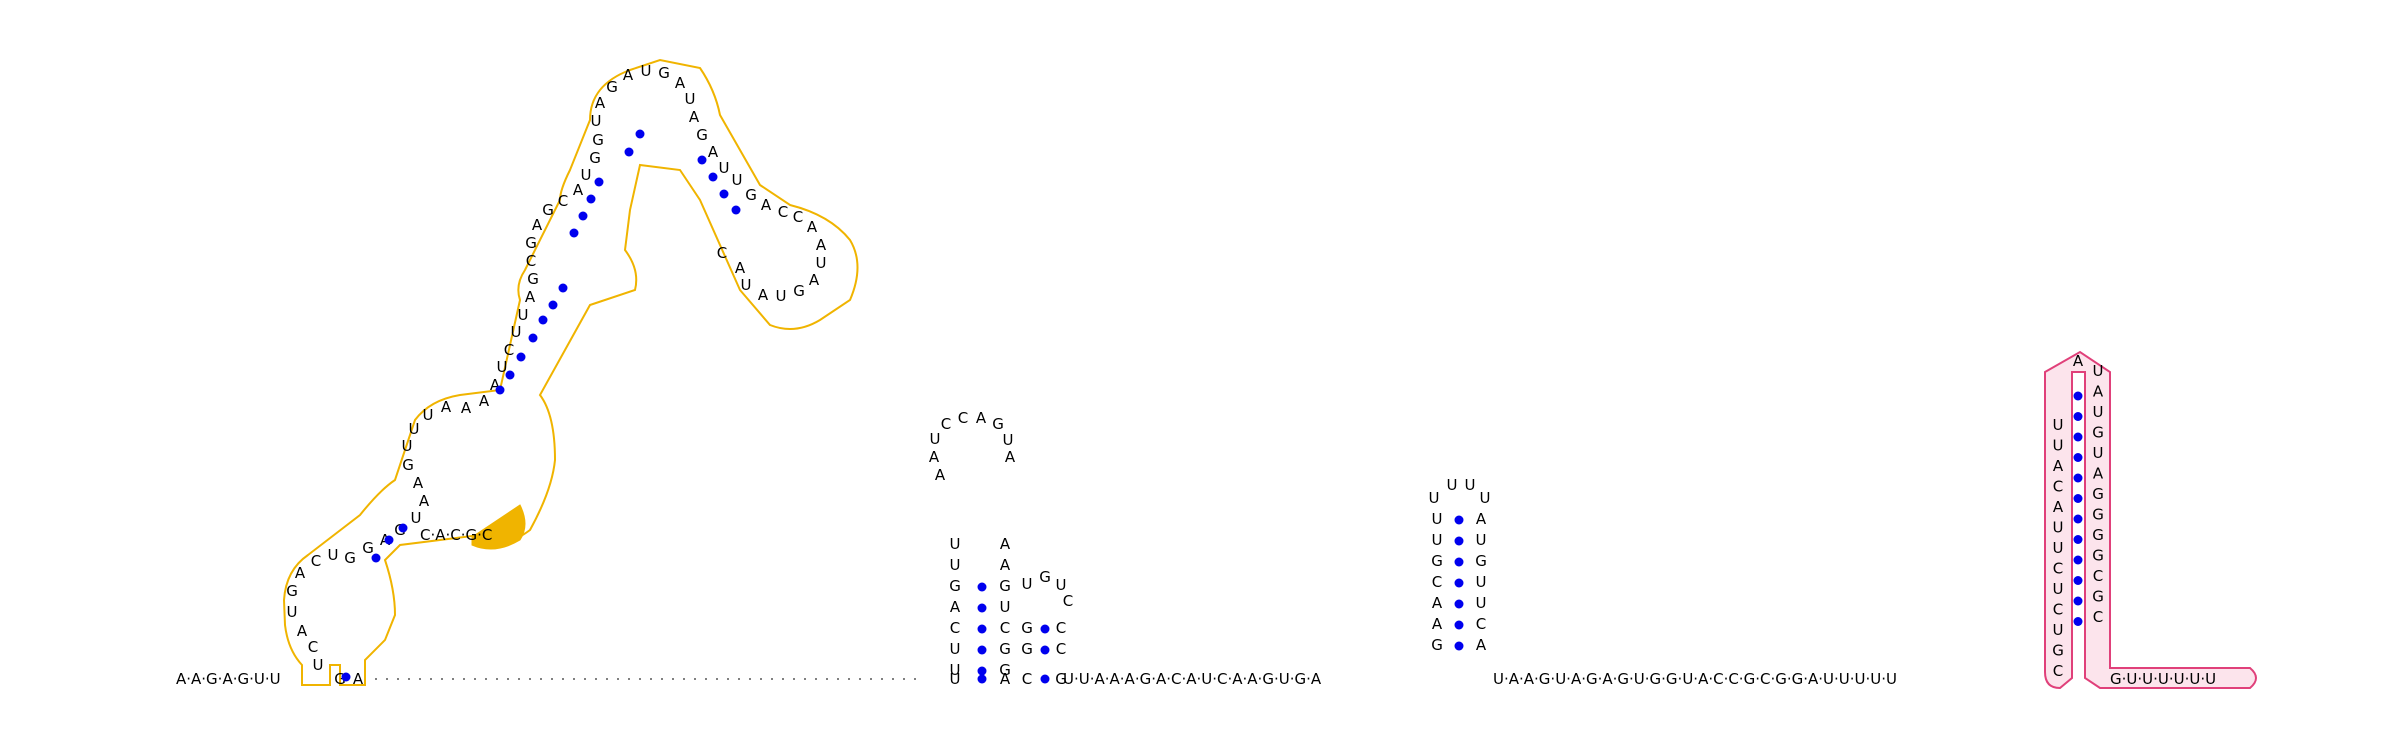 This screenshot has height=734, width=2400. Describe the element at coordinates (2163, 679) in the screenshot. I see `terminator-tail: G·U·U·U·U·U·U` at that location.